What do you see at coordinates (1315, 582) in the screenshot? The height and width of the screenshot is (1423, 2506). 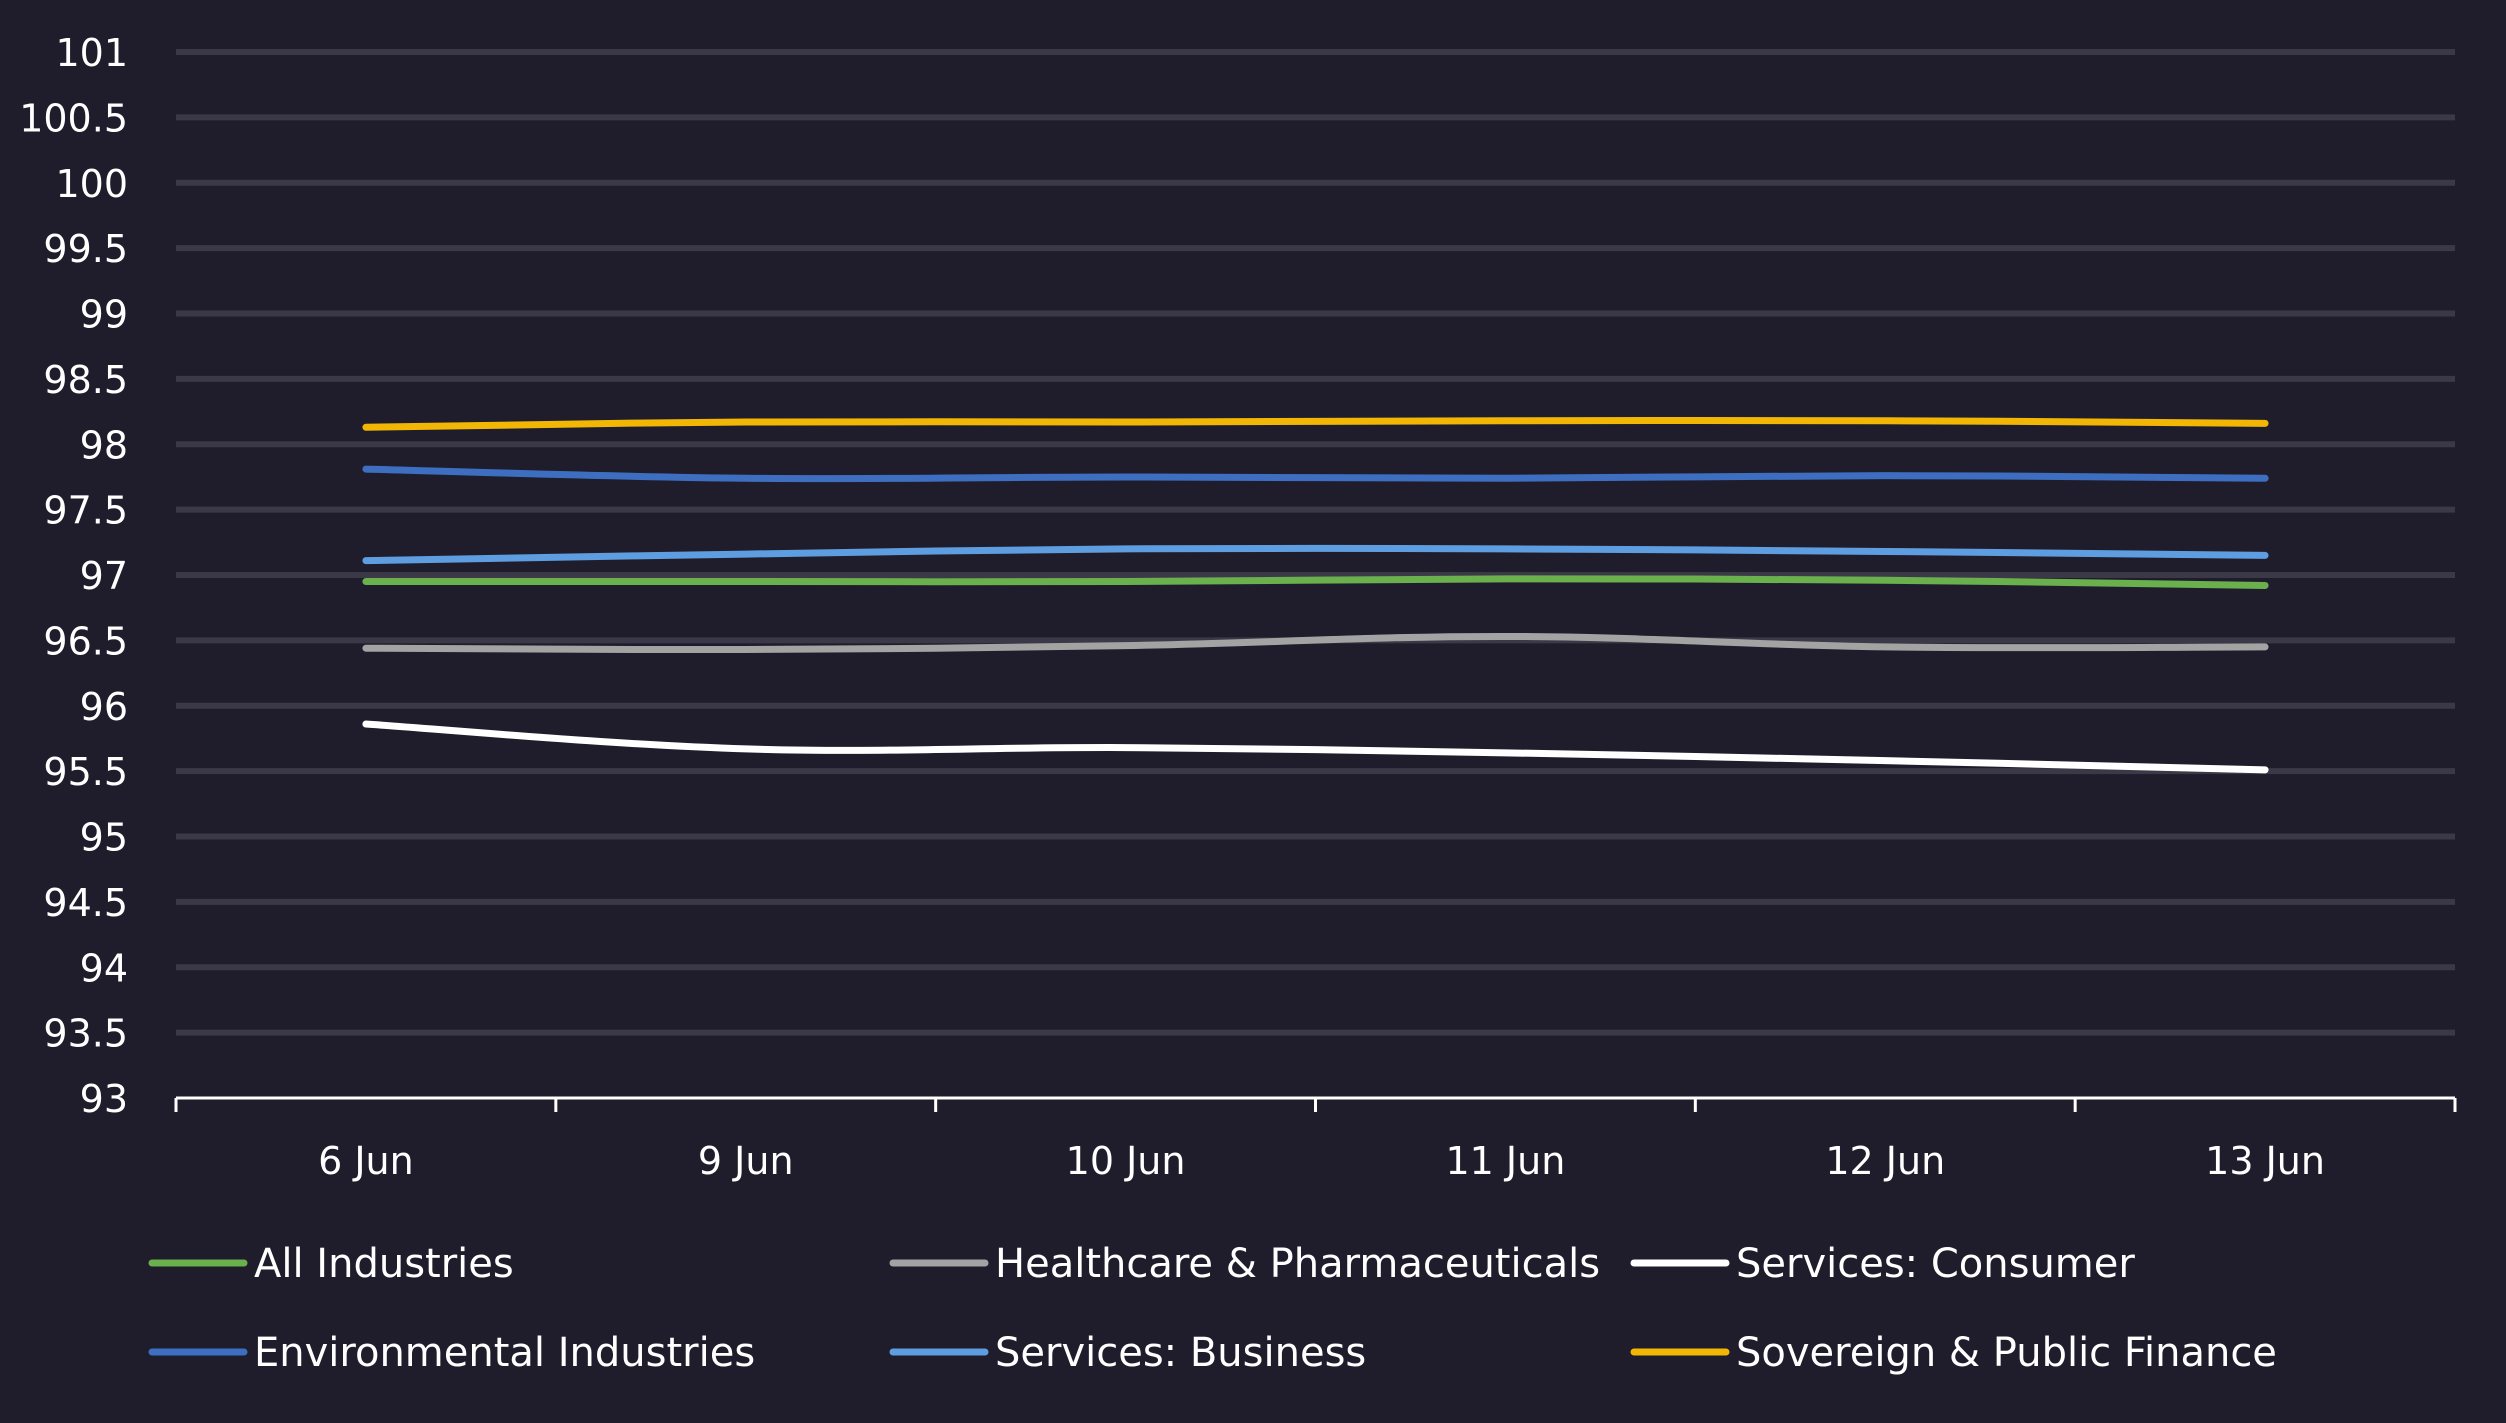 I see `series-line-all-industries` at bounding box center [1315, 582].